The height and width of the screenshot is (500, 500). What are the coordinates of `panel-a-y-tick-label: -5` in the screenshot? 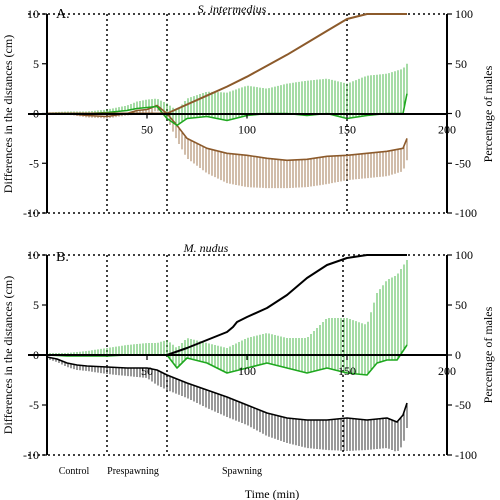 It's located at (34, 163).